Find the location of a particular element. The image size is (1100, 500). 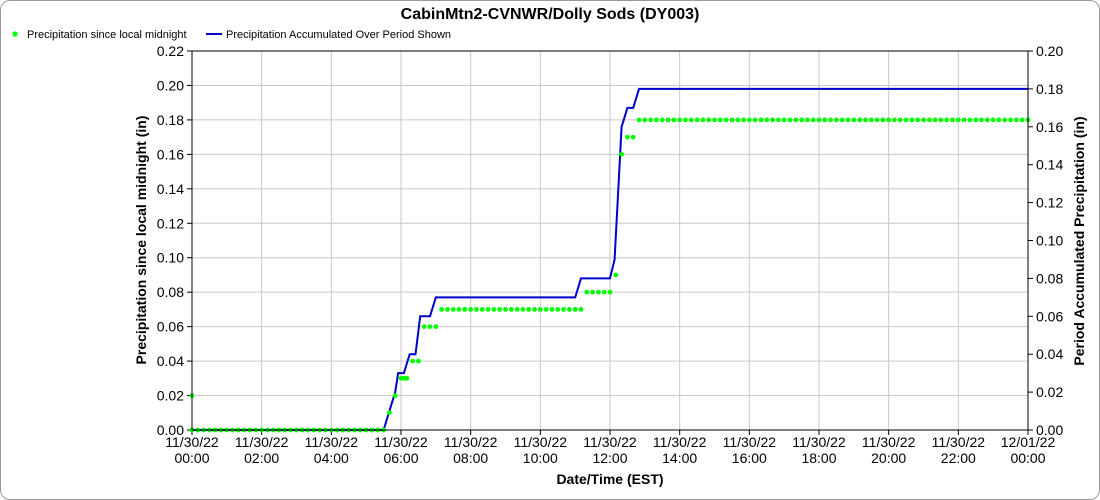

tick-label-x-date: 12/01/22 is located at coordinates (1028, 442).